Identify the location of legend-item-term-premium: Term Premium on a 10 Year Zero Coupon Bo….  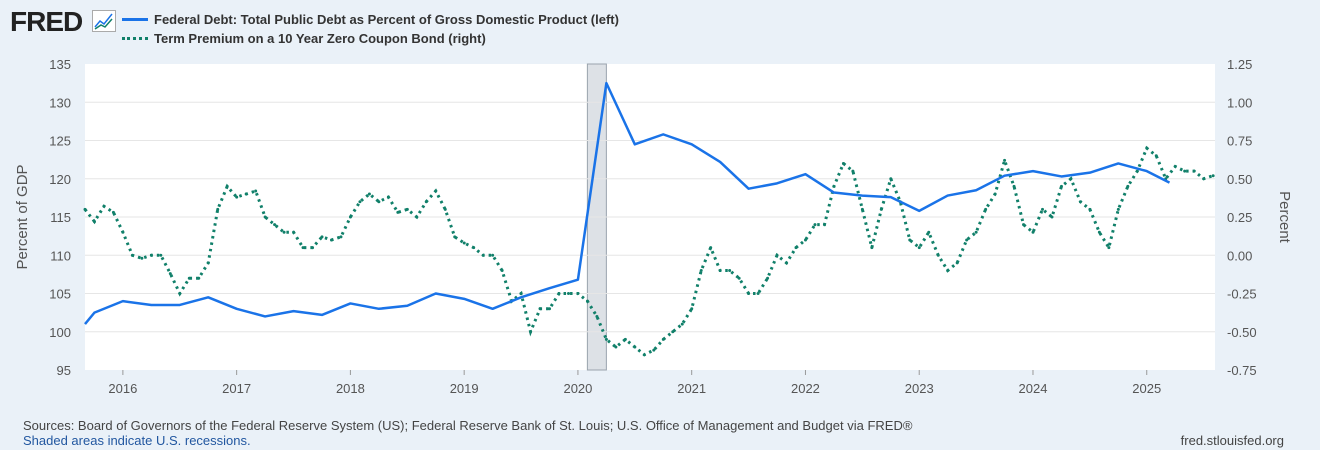
(370, 38).